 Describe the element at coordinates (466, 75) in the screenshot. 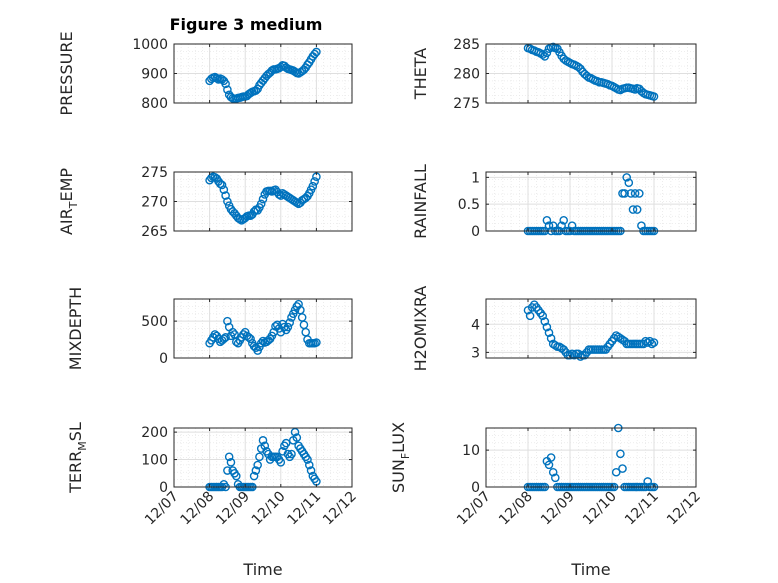

I see `y-tick-label: 280` at that location.